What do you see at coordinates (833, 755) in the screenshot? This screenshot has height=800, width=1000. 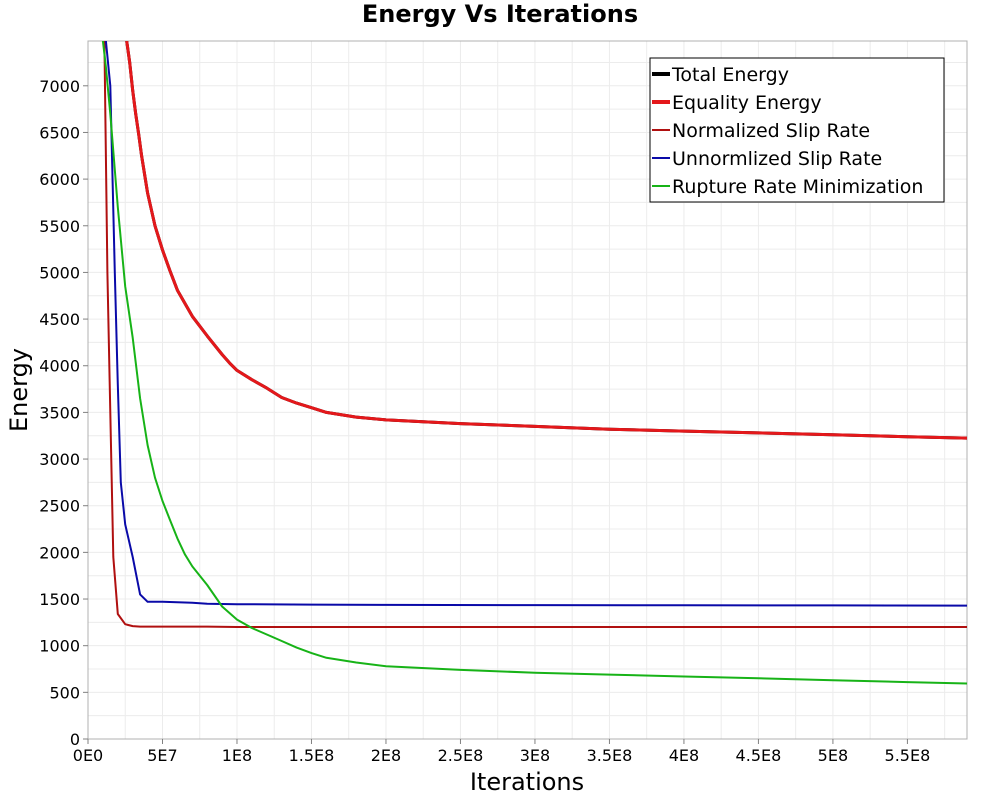 I see `x-tick-label: 5E8` at bounding box center [833, 755].